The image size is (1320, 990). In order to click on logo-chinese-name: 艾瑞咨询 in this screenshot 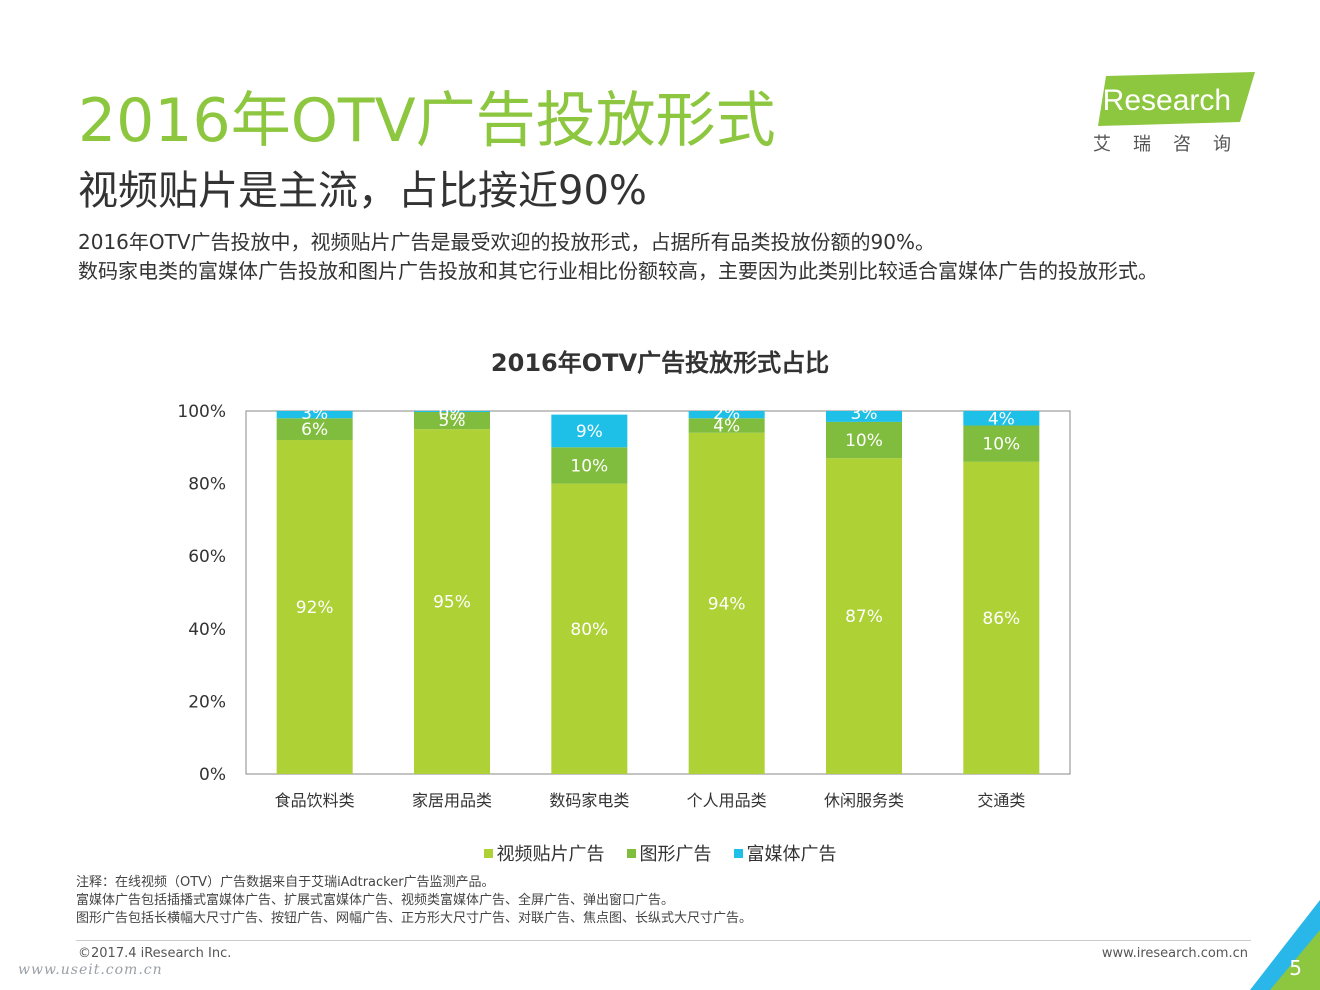, I will do `click(1173, 144)`.